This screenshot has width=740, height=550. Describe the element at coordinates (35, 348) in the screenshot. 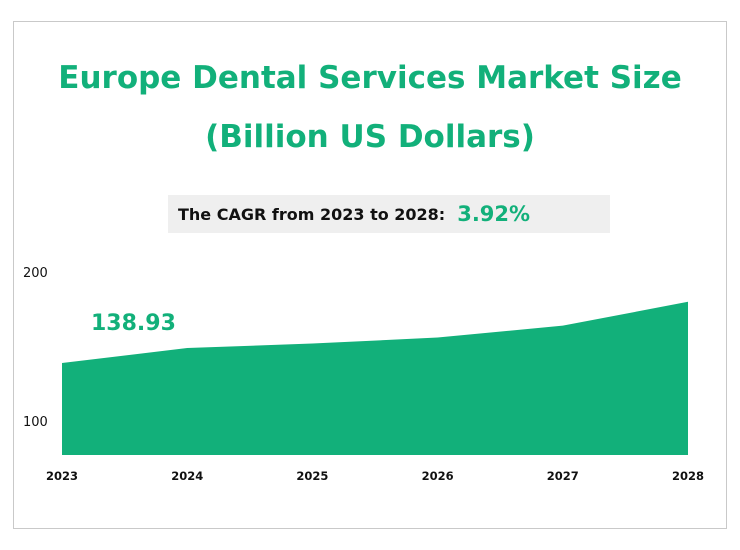

I see `y-axis: 200 100` at that location.